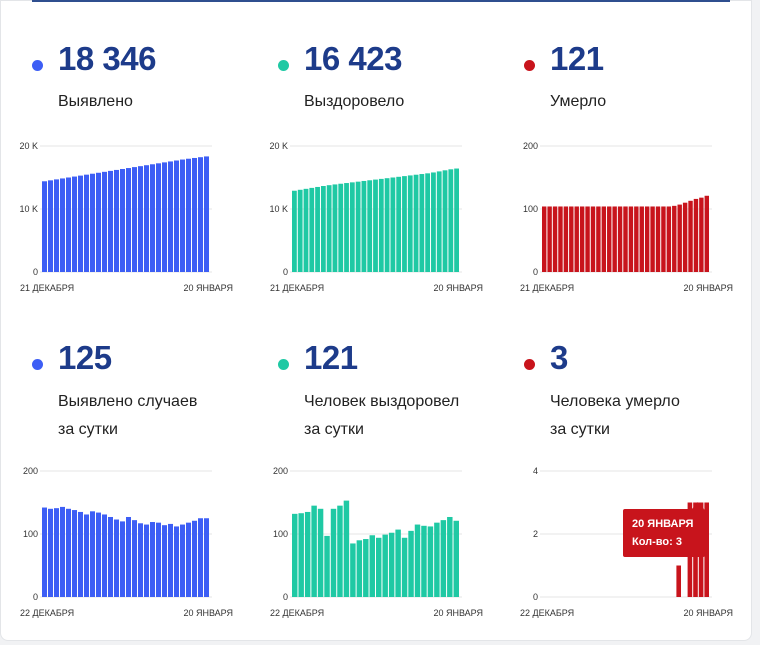 Image resolution: width=760 pixels, height=645 pixels. Describe the element at coordinates (559, 357) in the screenshot. I see `stat-number: 3` at that location.